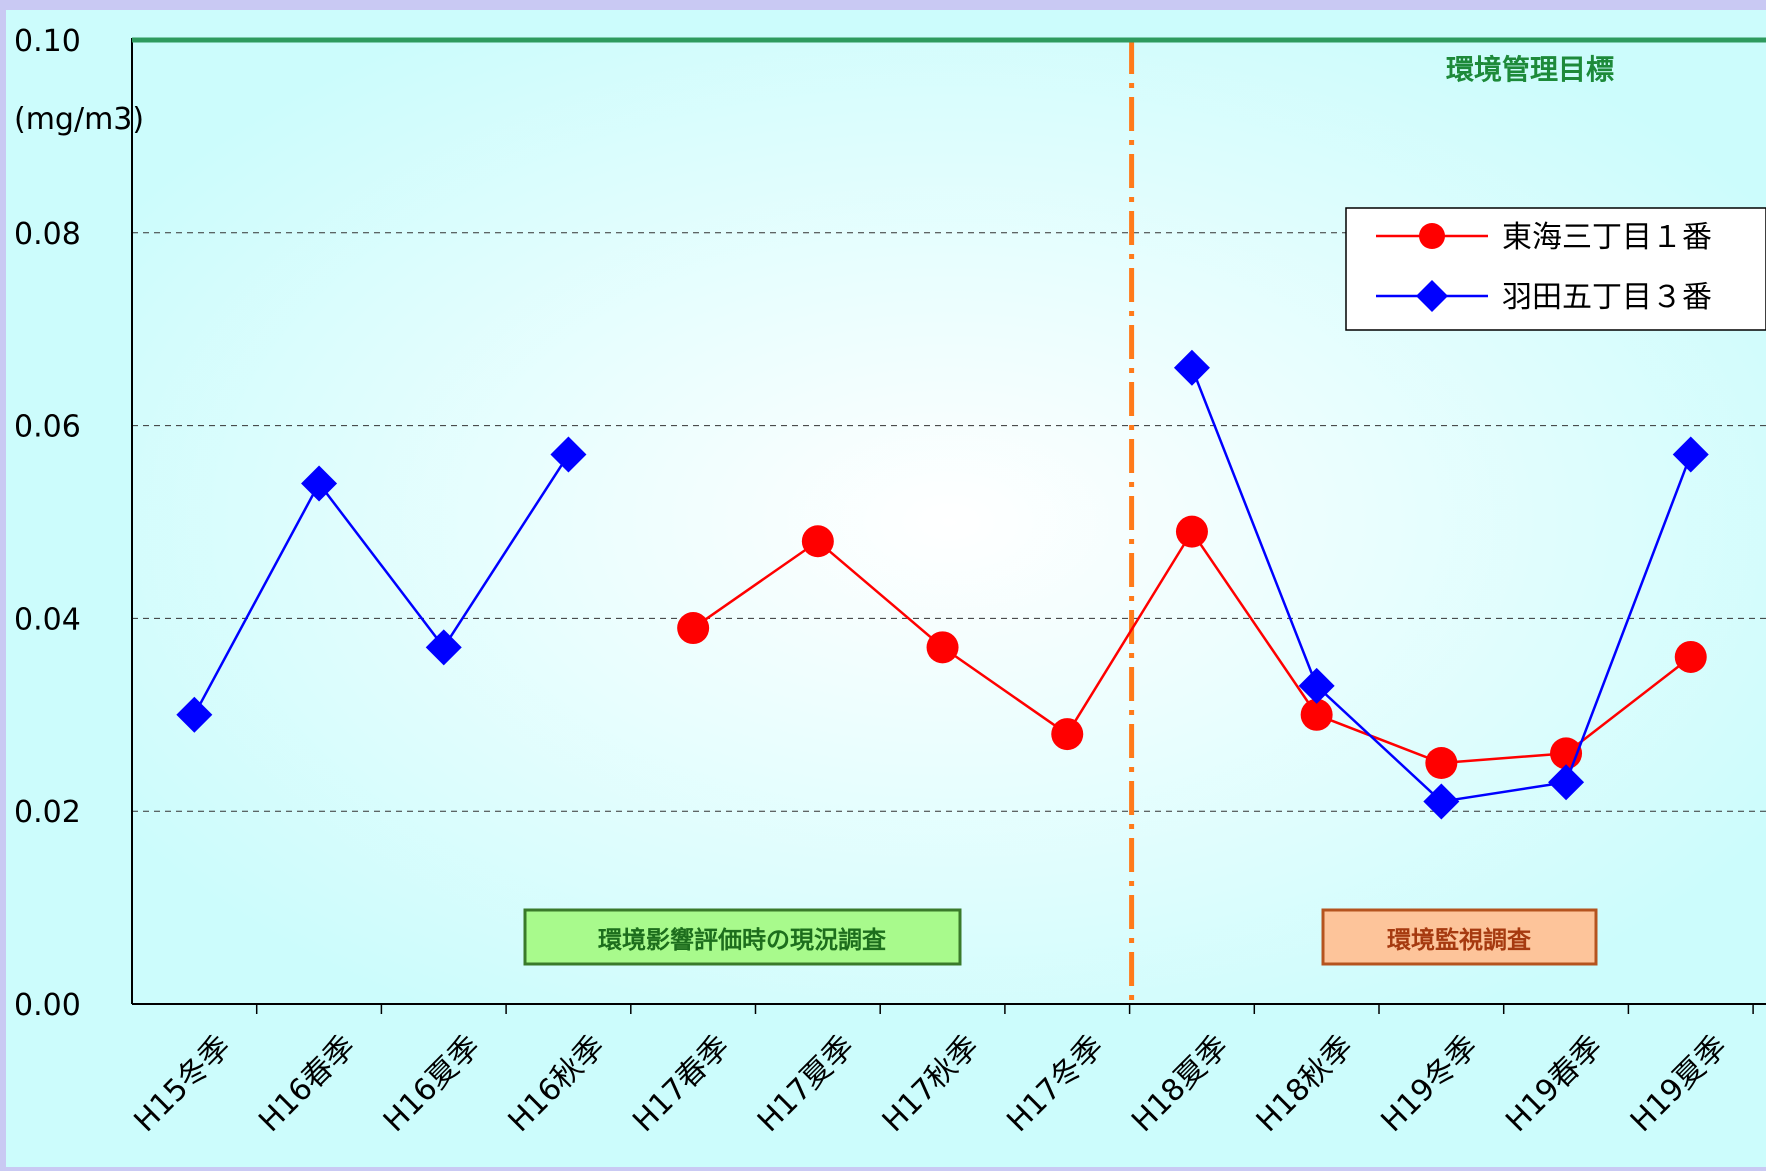 The width and height of the screenshot is (1766, 1171). Describe the element at coordinates (47, 234) in the screenshot. I see `y-tick-label: 0.08` at that location.